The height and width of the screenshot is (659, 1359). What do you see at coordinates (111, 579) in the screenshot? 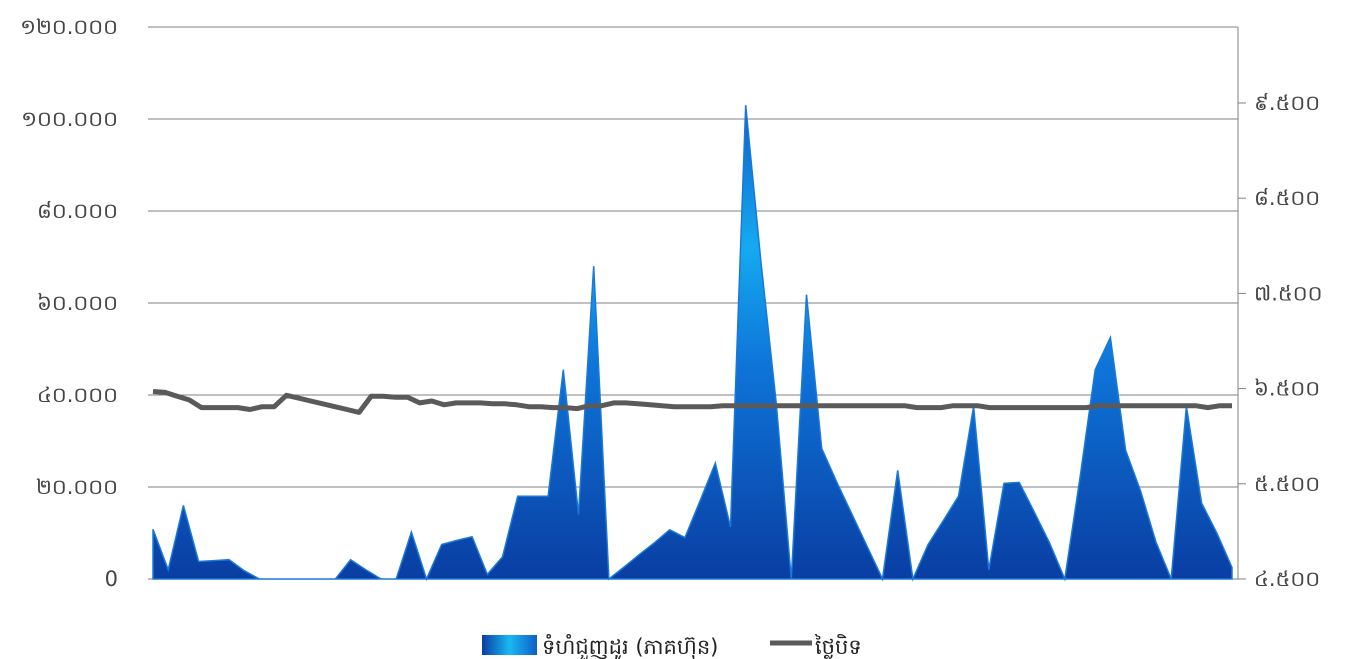
I see `left-tick-label: 0` at bounding box center [111, 579].